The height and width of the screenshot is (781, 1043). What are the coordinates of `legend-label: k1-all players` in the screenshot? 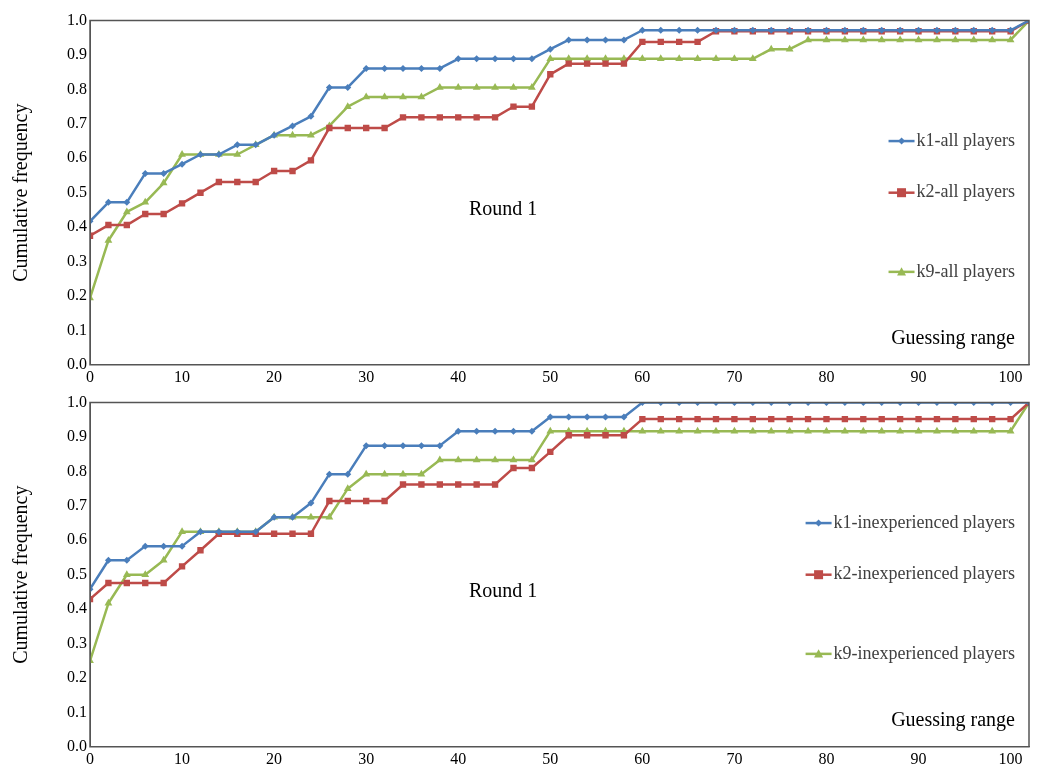 It's located at (965, 139).